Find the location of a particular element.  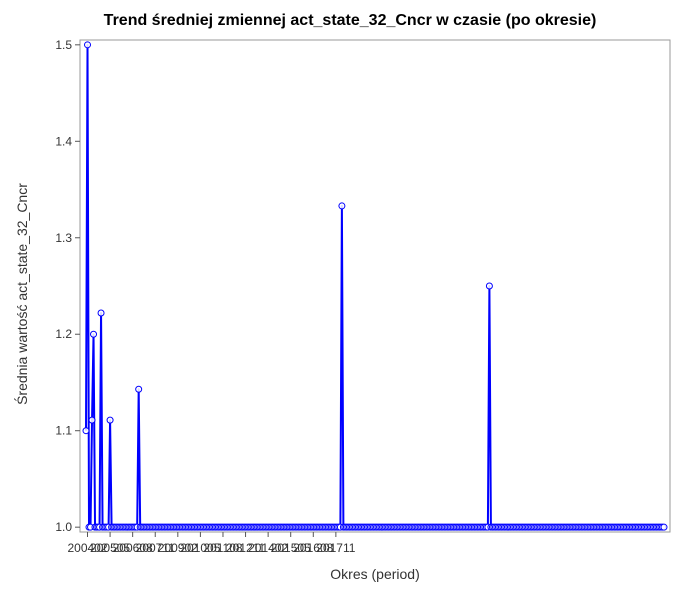

y-tick-label: 1.3 is located at coordinates (63, 238).